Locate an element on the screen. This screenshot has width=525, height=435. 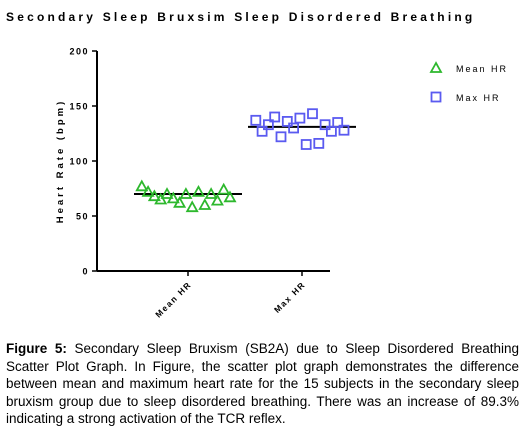
x-tick-label: Mean HR is located at coordinates (173, 299).